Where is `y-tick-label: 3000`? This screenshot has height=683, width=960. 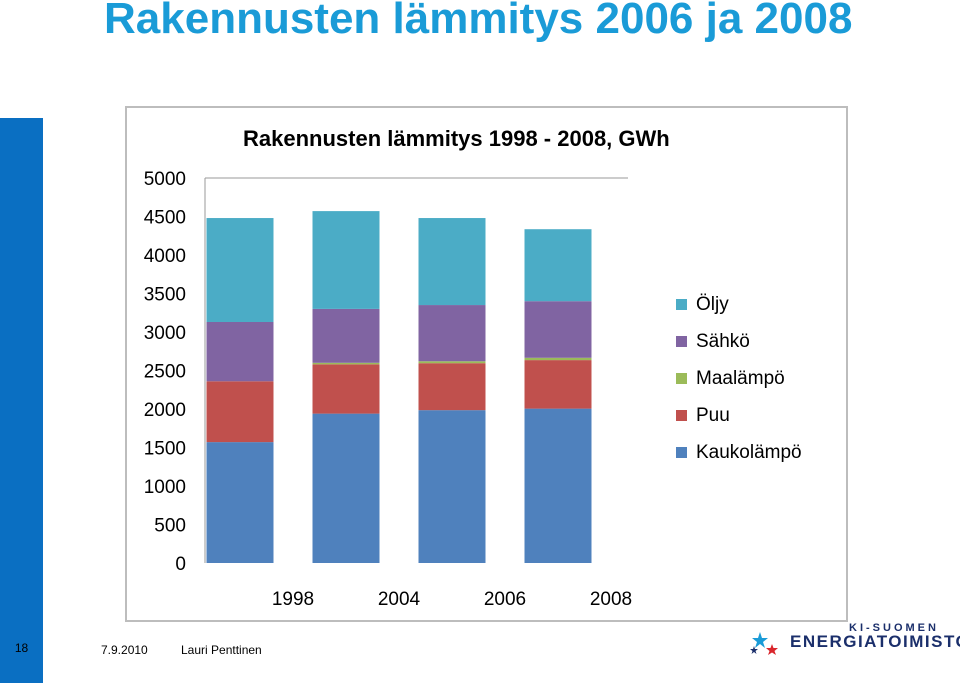
y-tick-label: 3000 is located at coordinates (165, 333).